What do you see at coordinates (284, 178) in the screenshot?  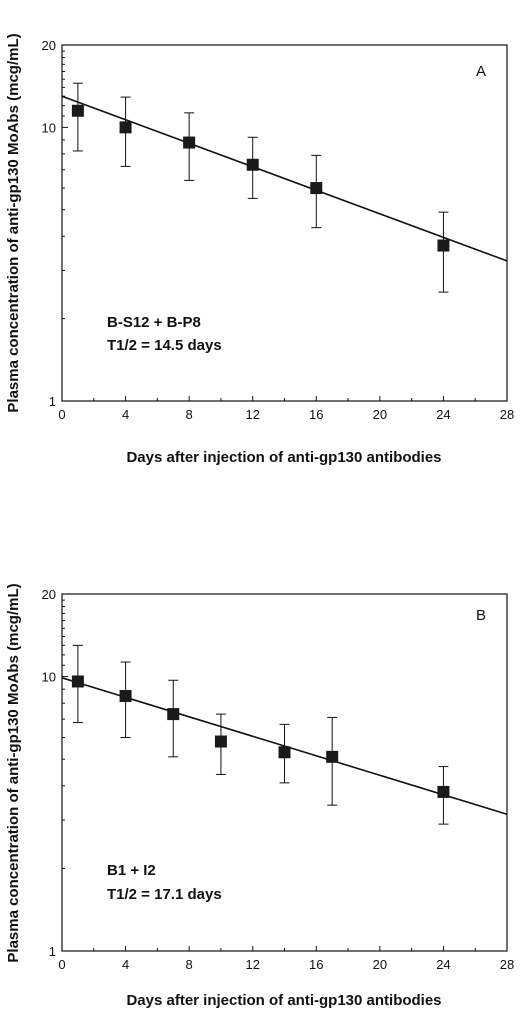 I see `fit-line` at bounding box center [284, 178].